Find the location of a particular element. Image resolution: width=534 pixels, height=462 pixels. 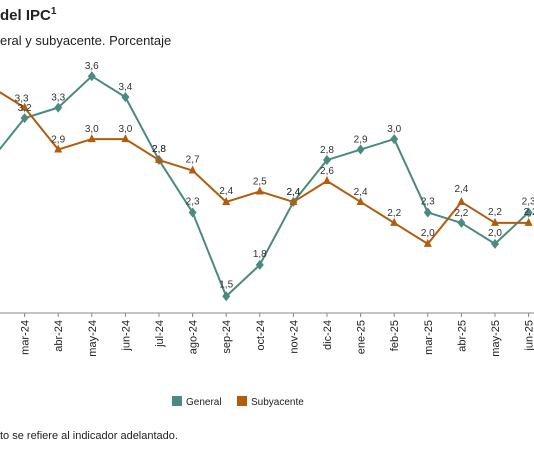

data-label-general: 2,0 is located at coordinates (495, 233).